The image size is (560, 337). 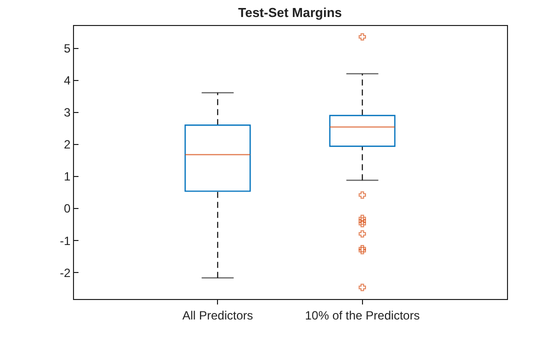 I want to click on x-tick-label: 10% of the Predictors, so click(x=362, y=315).